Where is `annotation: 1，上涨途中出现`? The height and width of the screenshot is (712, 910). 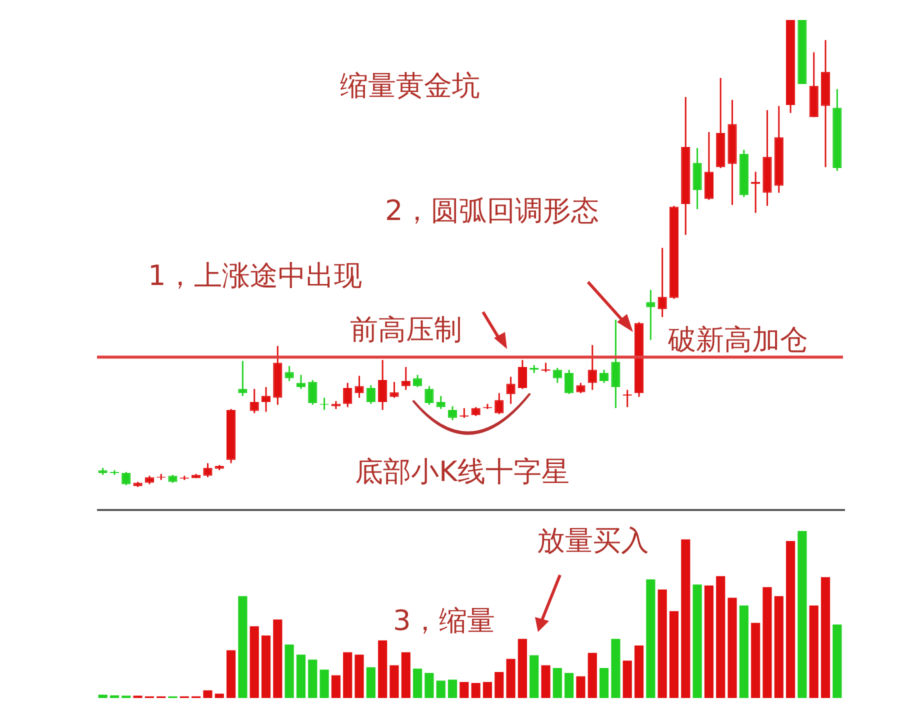 annotation: 1，上涨途中出现 is located at coordinates (255, 275).